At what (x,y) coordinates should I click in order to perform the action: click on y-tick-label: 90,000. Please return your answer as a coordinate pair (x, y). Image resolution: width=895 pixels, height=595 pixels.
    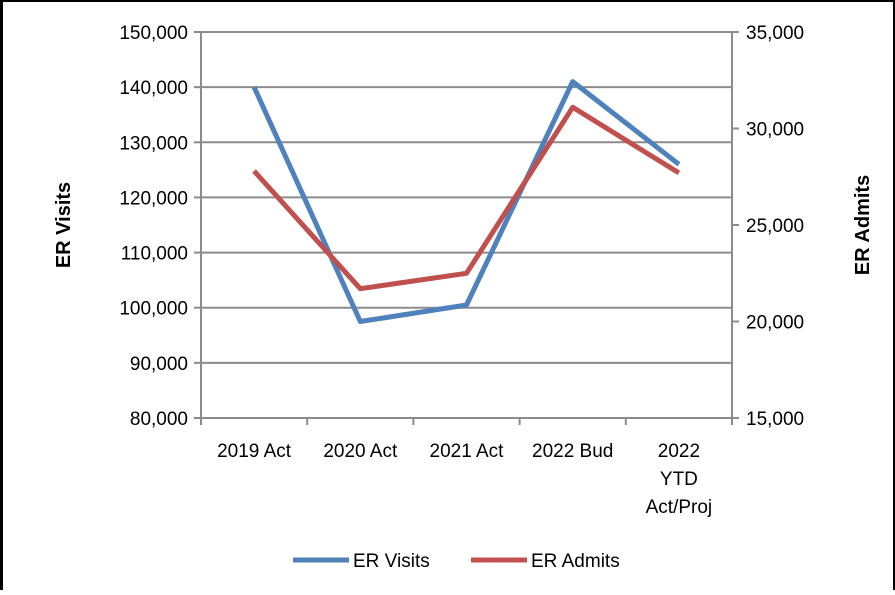
    Looking at the image, I should click on (159, 364).